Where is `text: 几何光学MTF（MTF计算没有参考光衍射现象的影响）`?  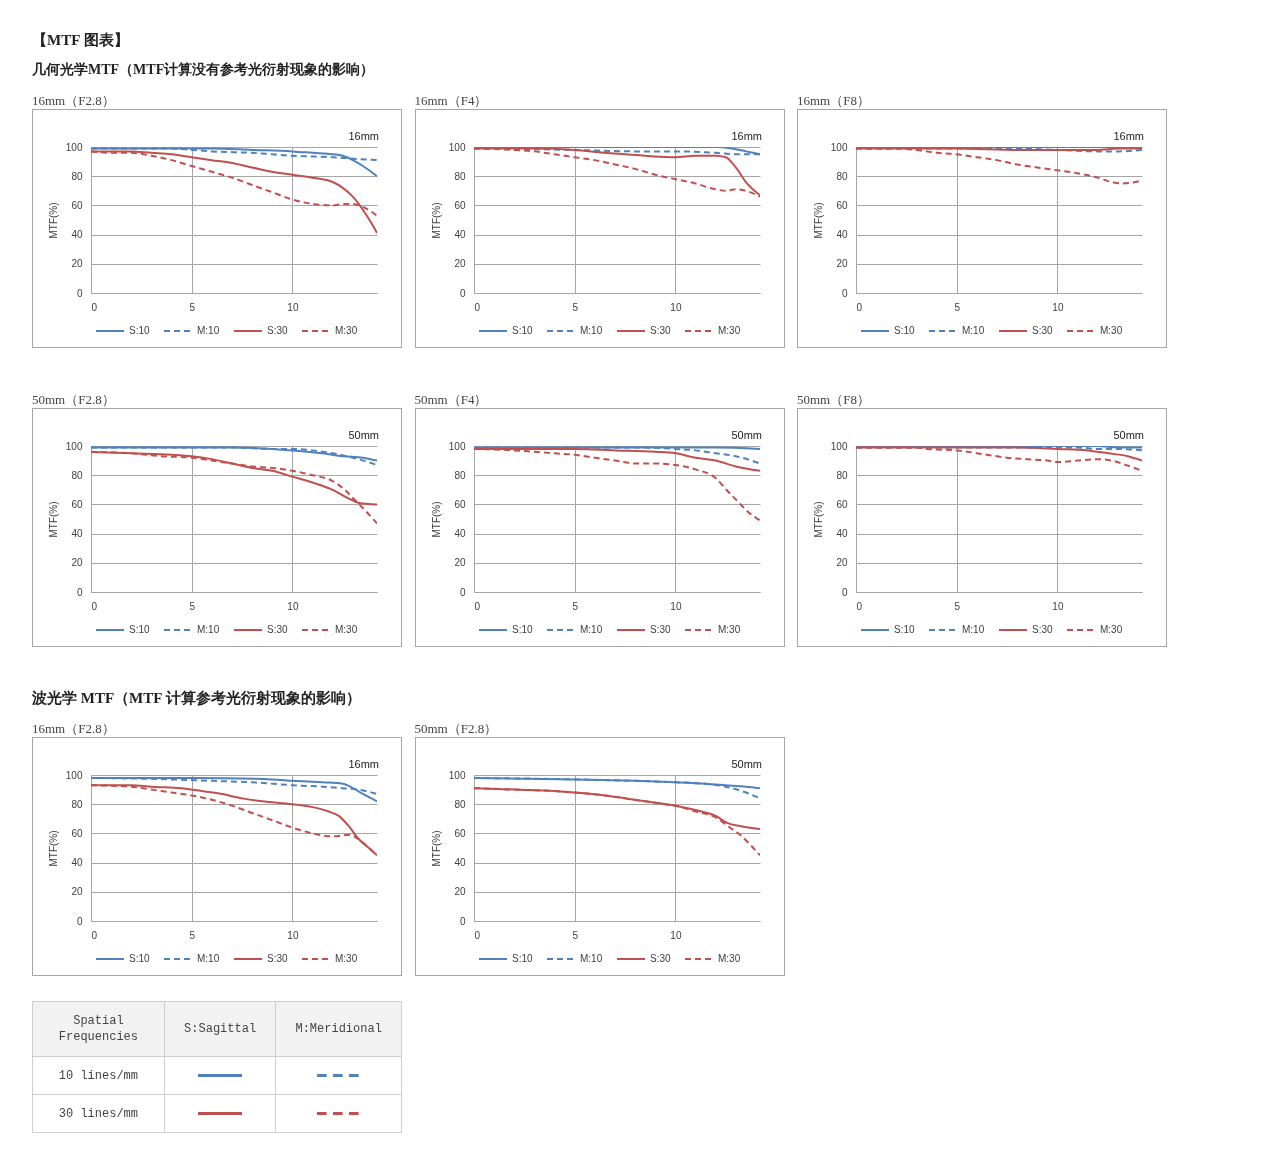 text: 几何光学MTF（MTF计算没有参考光衍射现象的影响） is located at coordinates (204, 70).